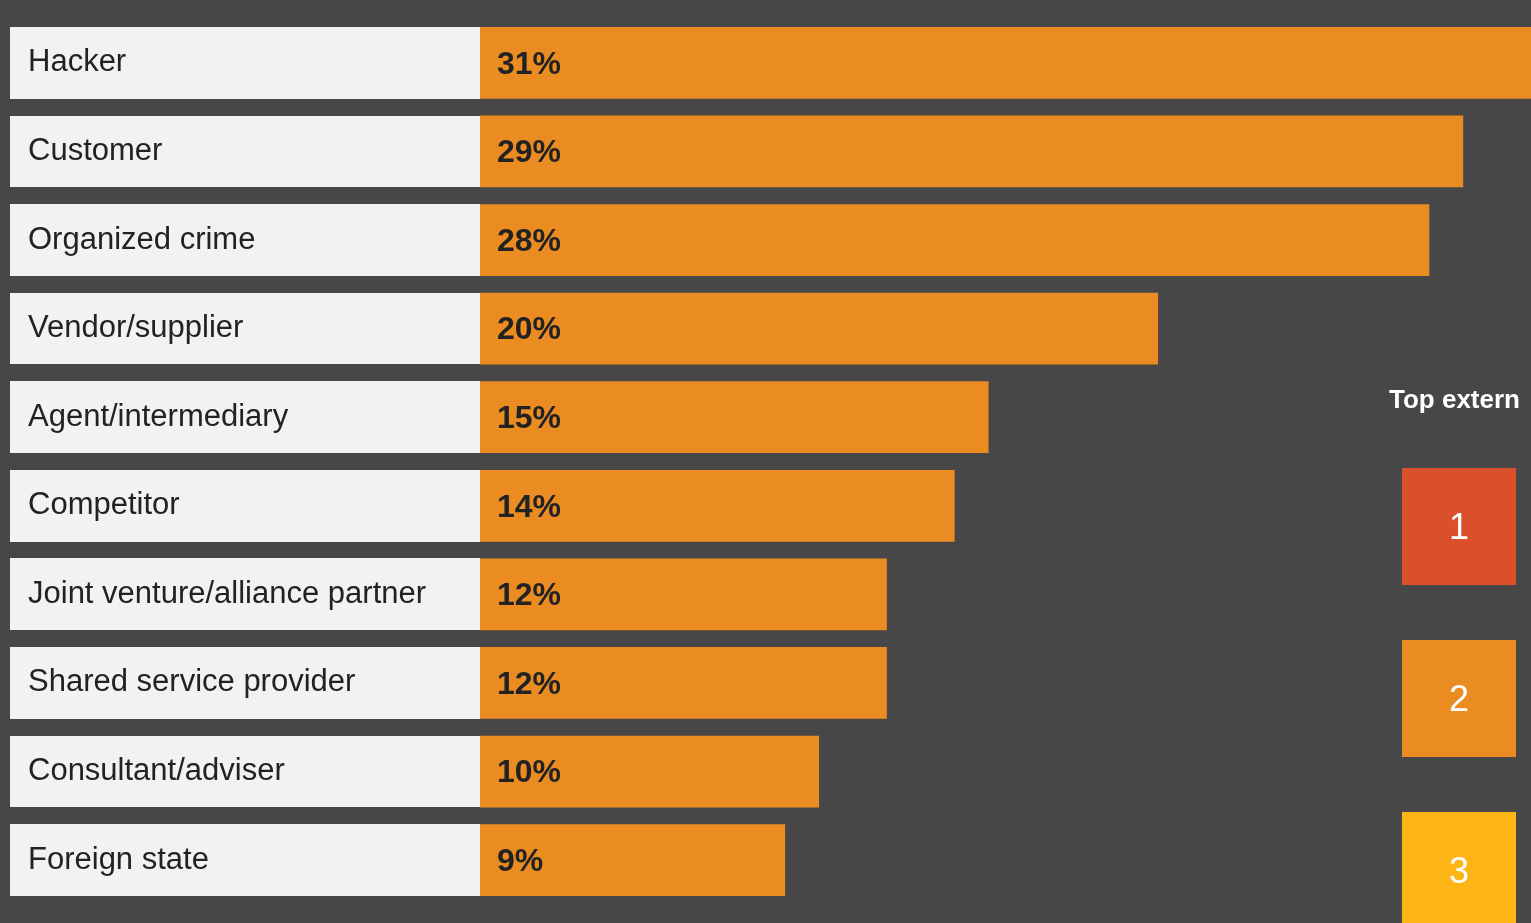 The image size is (1531, 923). Describe the element at coordinates (1454, 399) in the screenshot. I see `annotation: Top extern` at that location.